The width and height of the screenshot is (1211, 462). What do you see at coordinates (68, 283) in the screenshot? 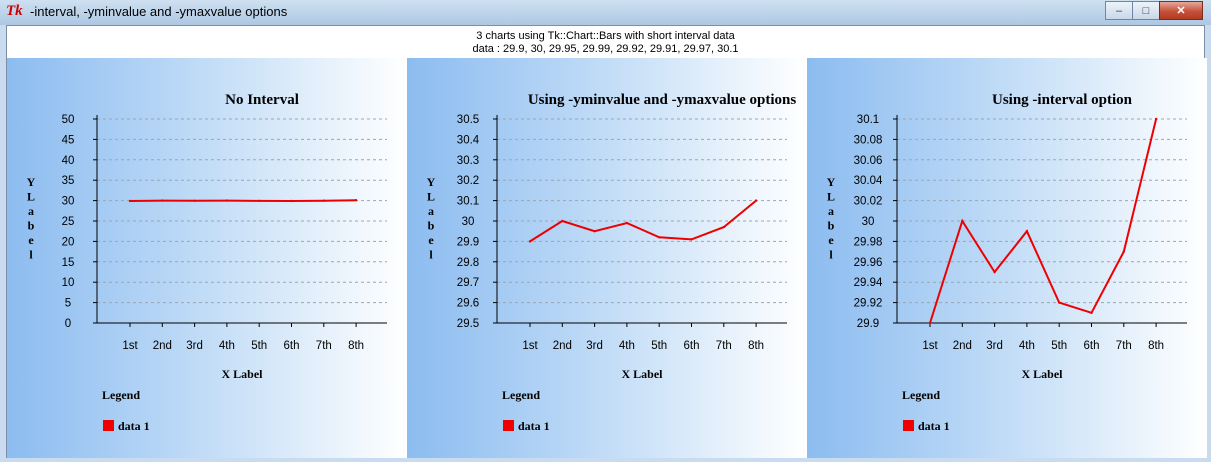
I see `y-tick-label: 10` at bounding box center [68, 283].